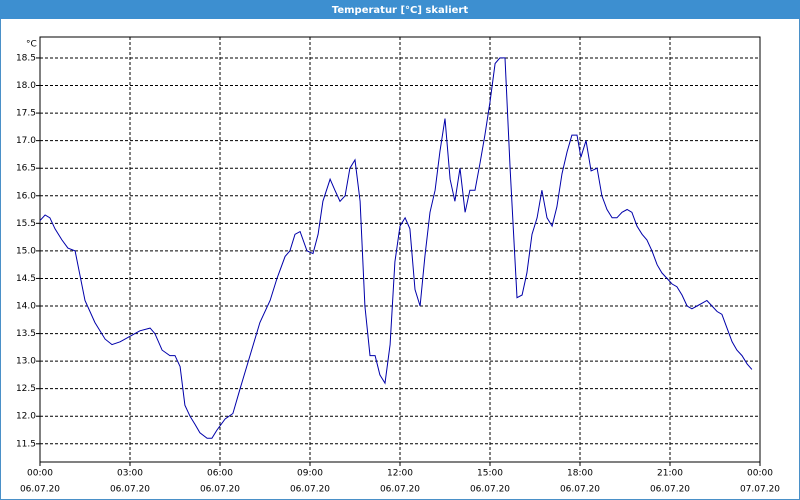 The image size is (800, 500). Describe the element at coordinates (760, 490) in the screenshot. I see `x-tick-date: 07.07.20` at that location.